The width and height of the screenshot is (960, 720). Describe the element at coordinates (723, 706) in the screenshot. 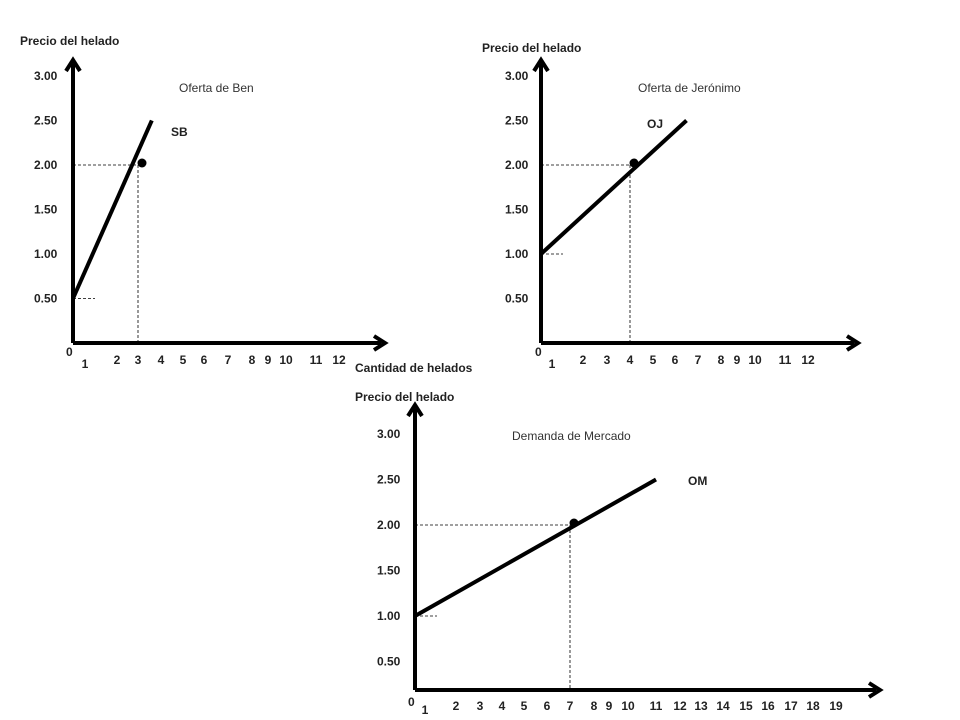

I see `x-tick-label: 14` at that location.